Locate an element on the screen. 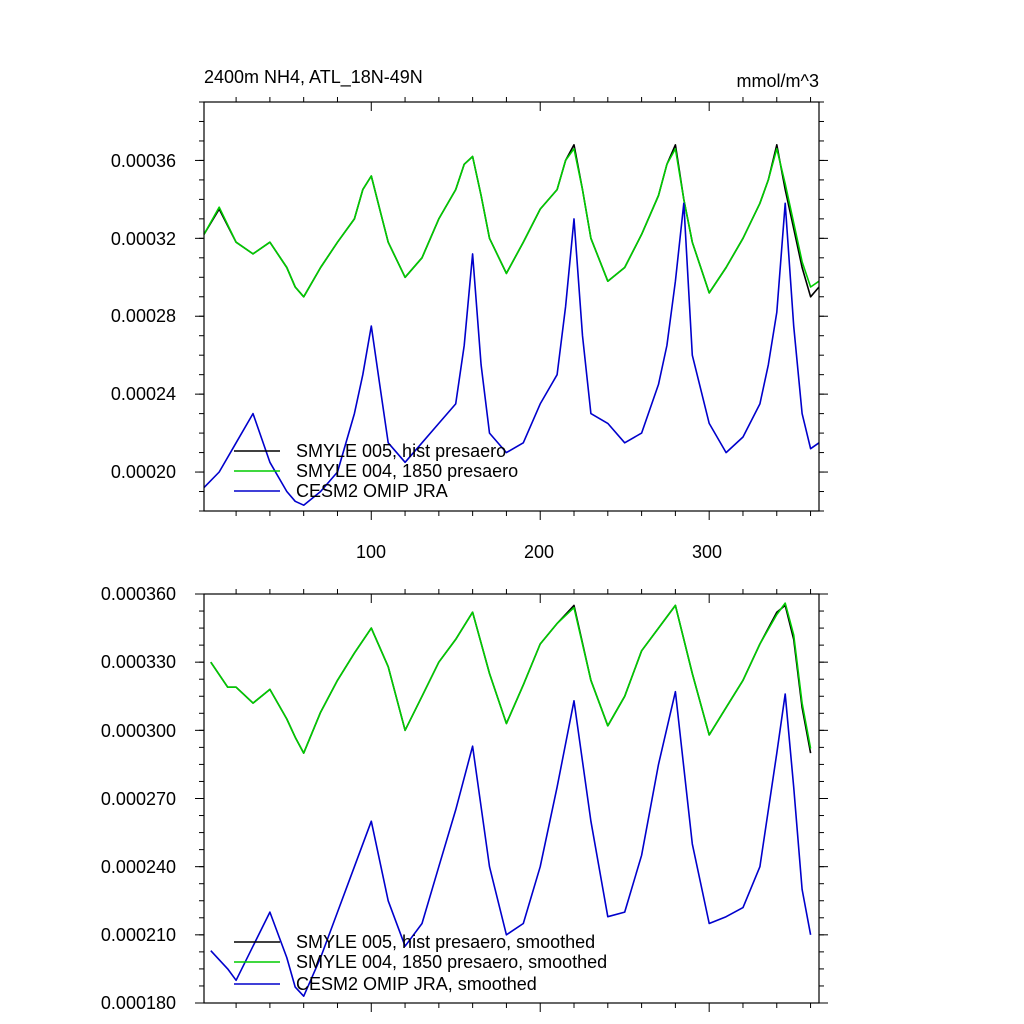 The width and height of the screenshot is (1024, 1024). legend-label-cesm2: CESM2 OMIP JRA is located at coordinates (372, 491).